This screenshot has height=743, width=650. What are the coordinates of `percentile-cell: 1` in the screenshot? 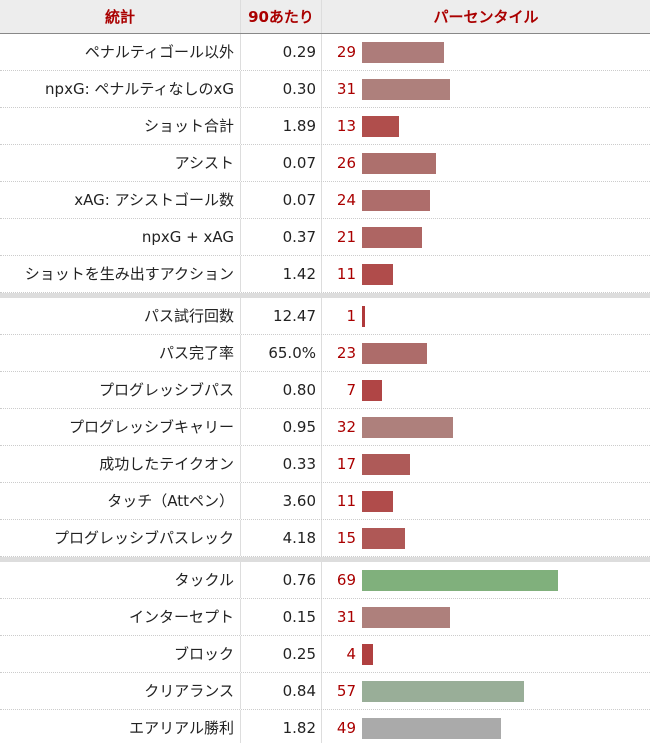 It's located at (486, 316).